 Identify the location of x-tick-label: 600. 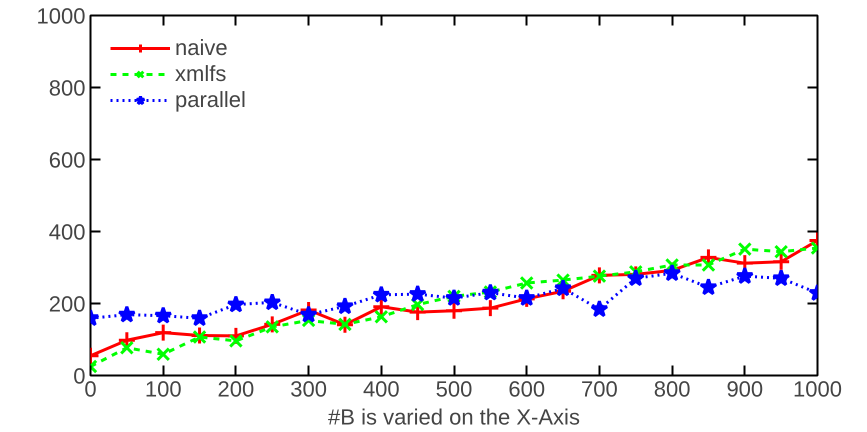
(527, 389).